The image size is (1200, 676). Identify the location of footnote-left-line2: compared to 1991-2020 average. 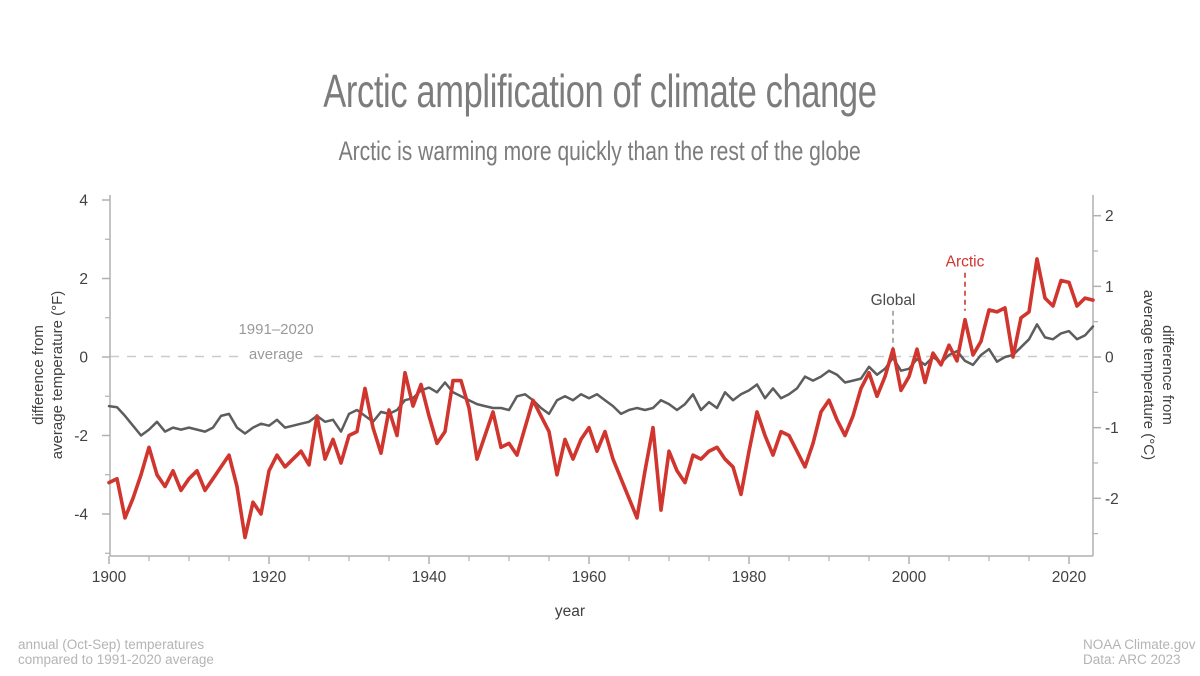
(116, 659).